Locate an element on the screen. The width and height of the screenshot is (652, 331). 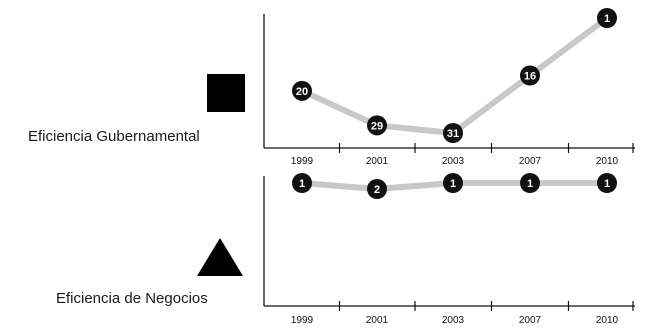
data-label: 2 is located at coordinates (377, 190).